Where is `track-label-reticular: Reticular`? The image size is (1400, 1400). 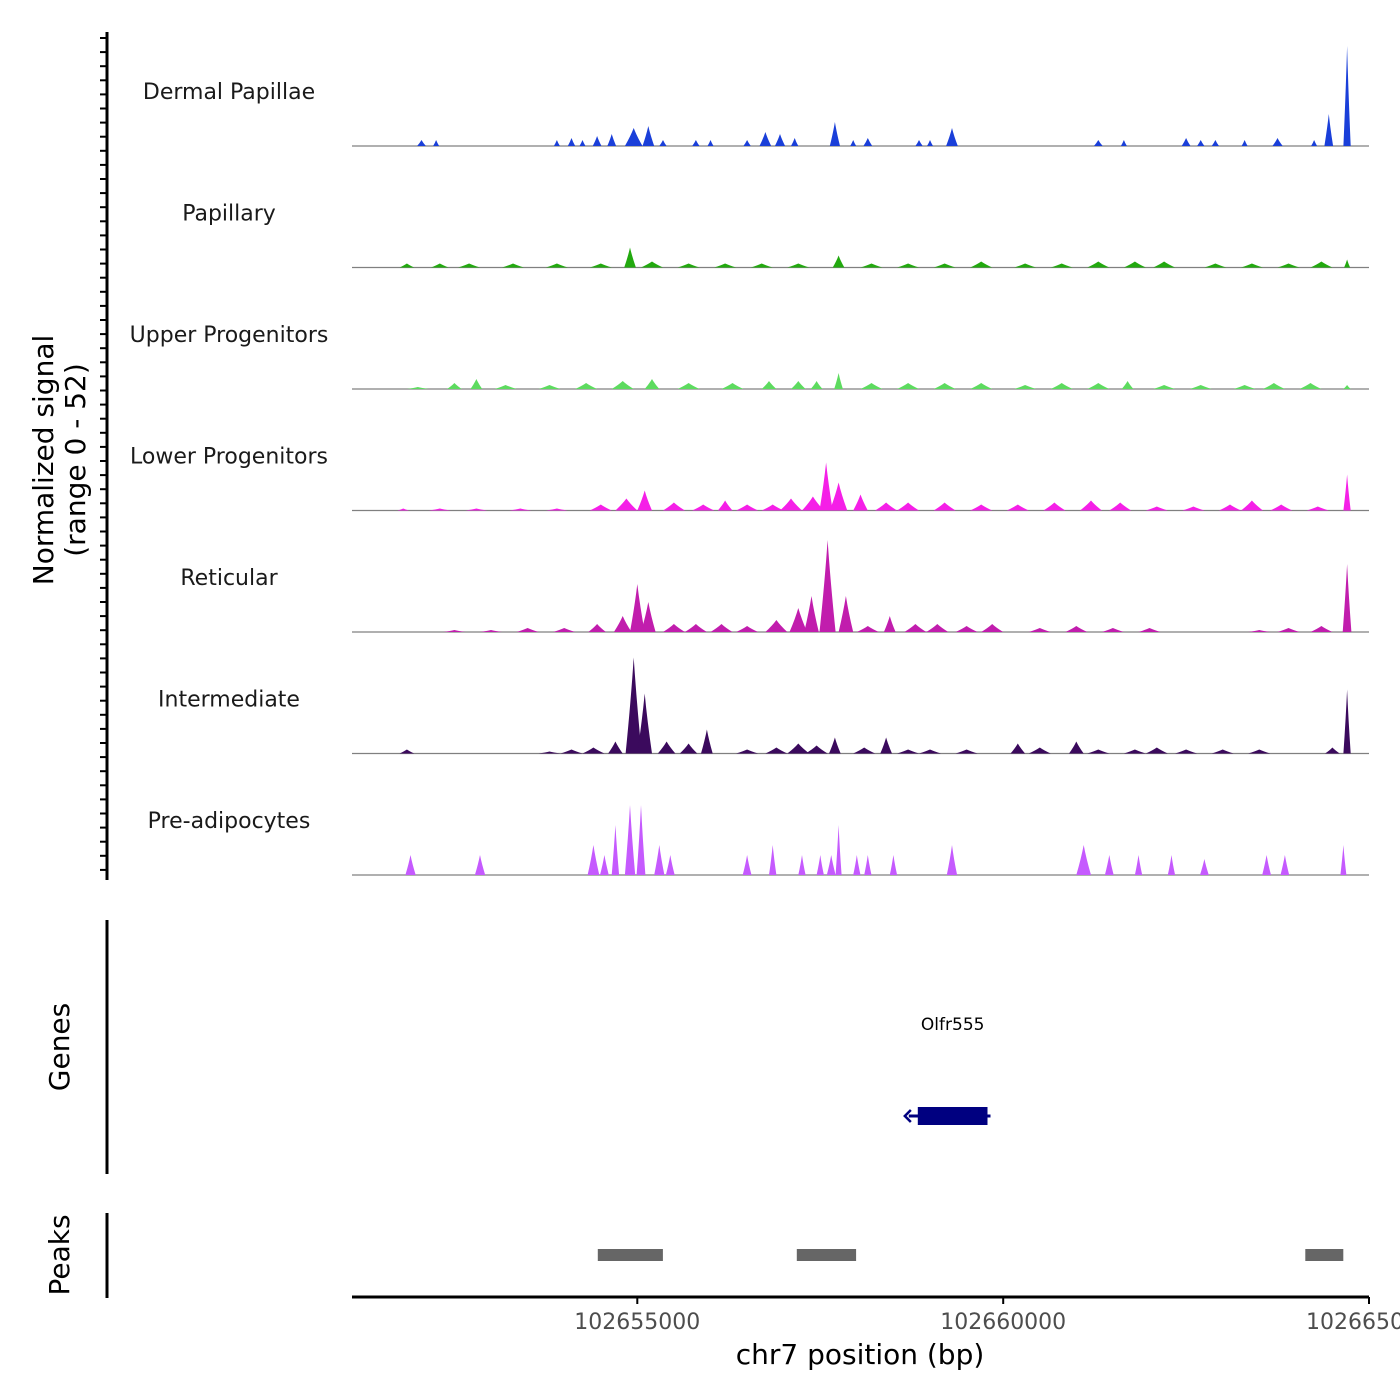 track-label-reticular: Reticular is located at coordinates (229, 578).